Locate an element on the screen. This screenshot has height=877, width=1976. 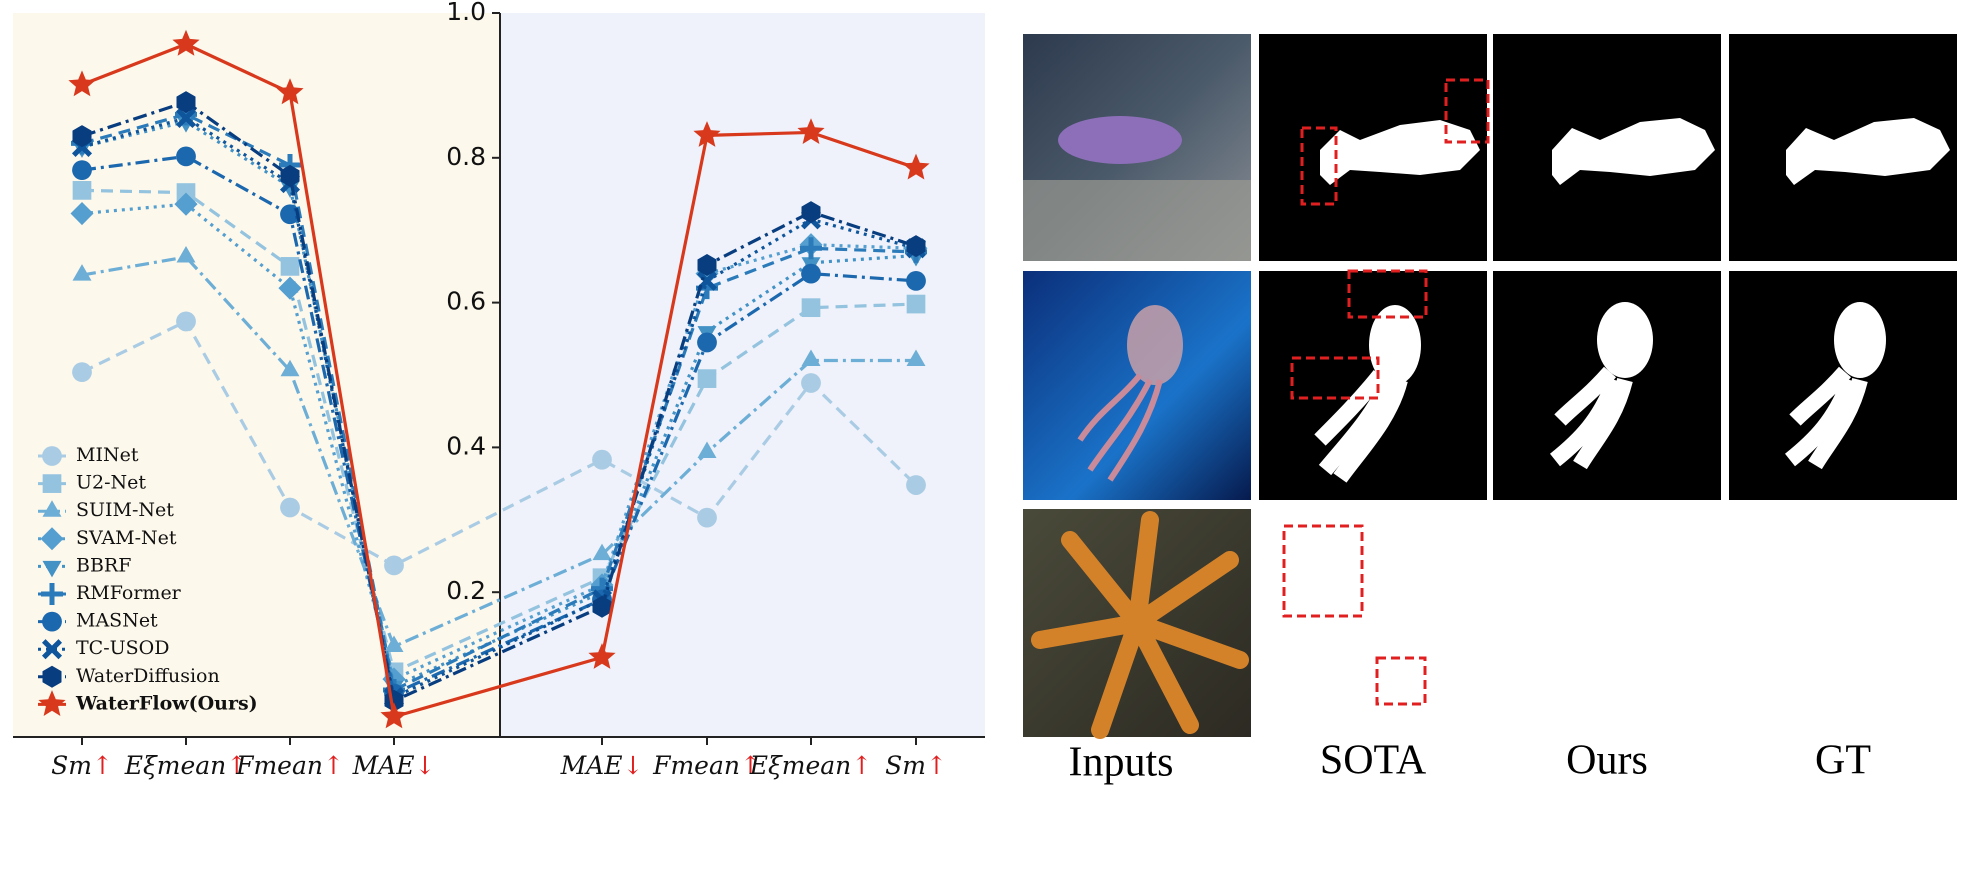
y-tick-label: 0.2 is located at coordinates (466, 590).